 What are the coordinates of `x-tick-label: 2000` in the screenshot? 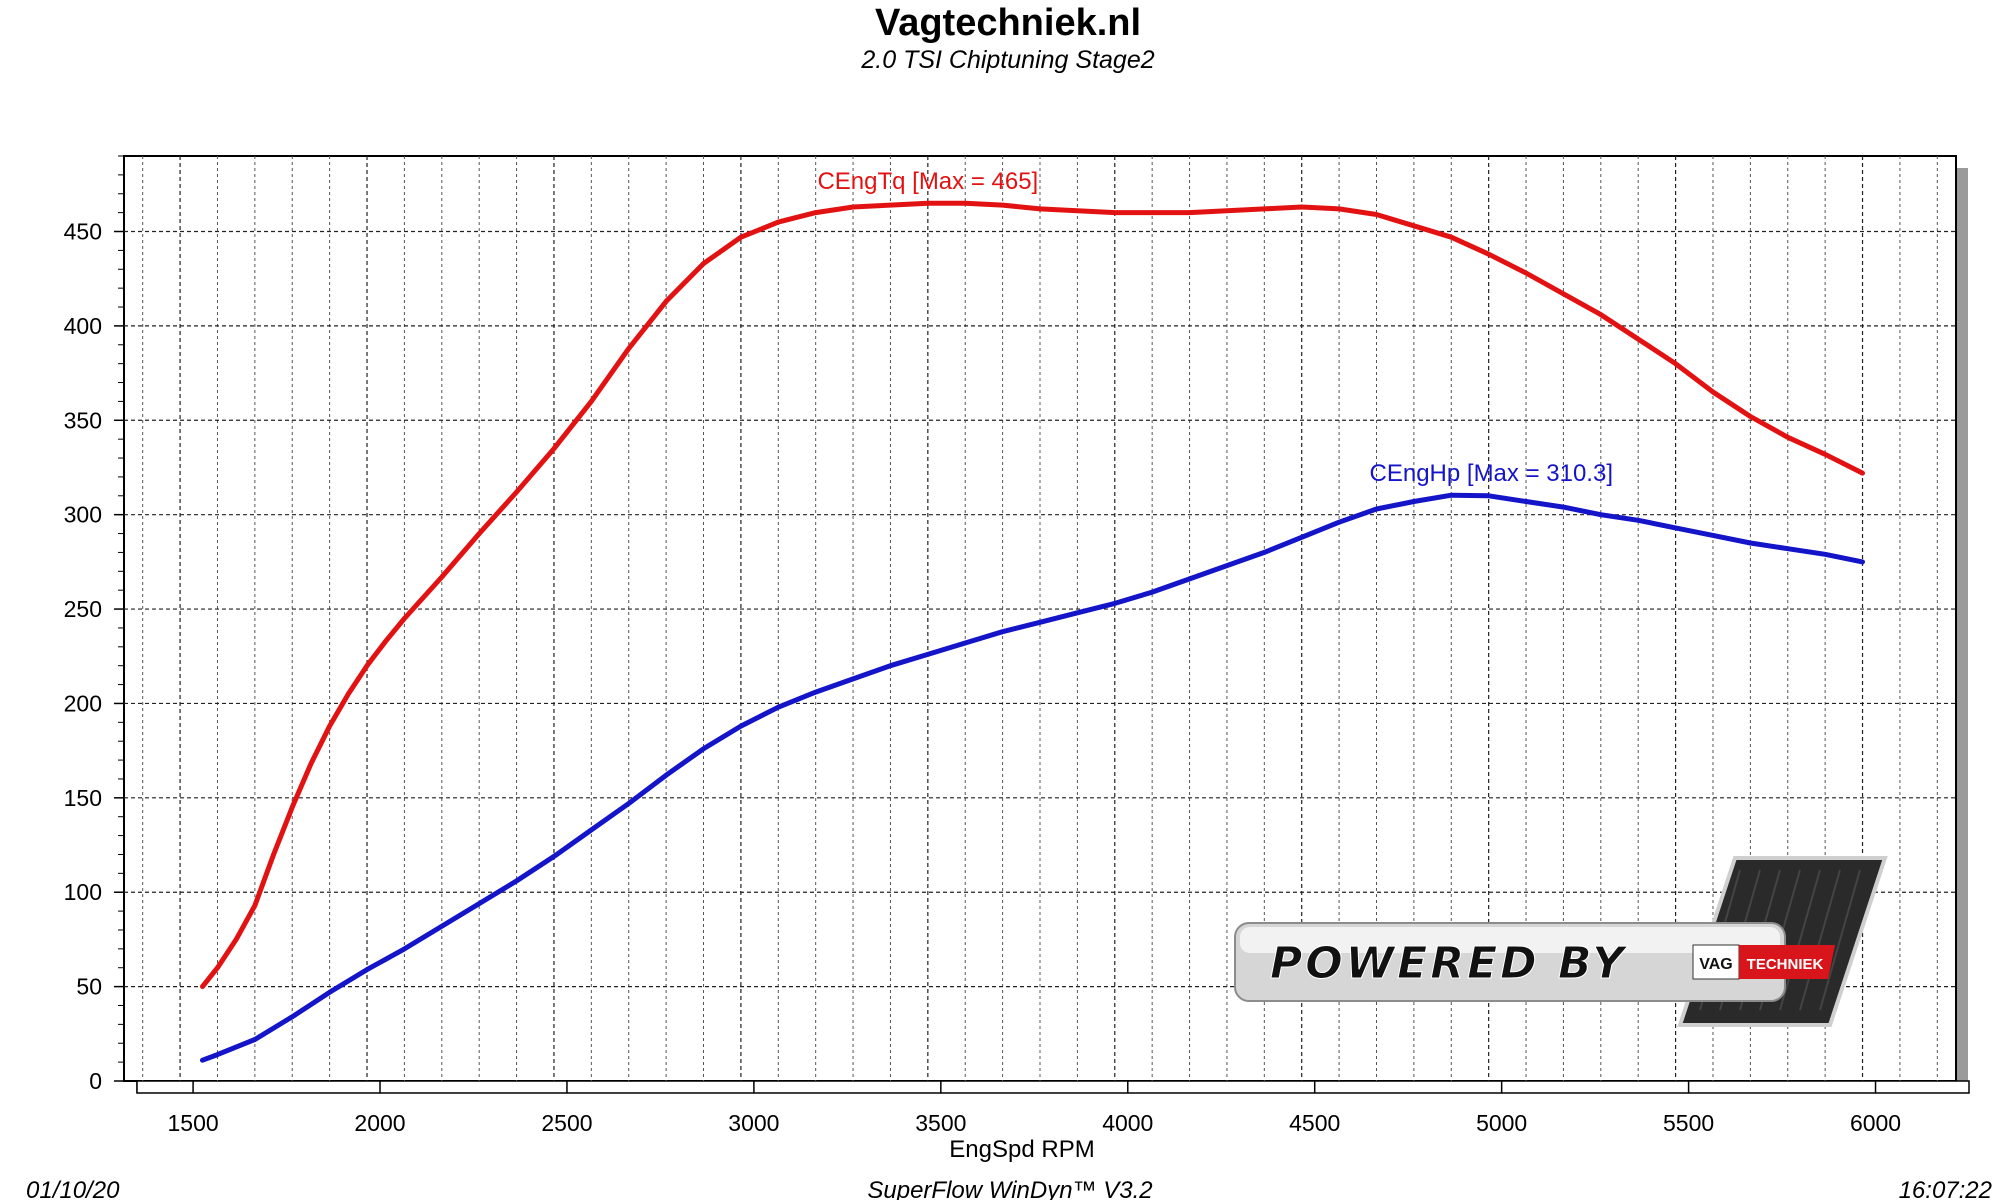 It's located at (379, 1123).